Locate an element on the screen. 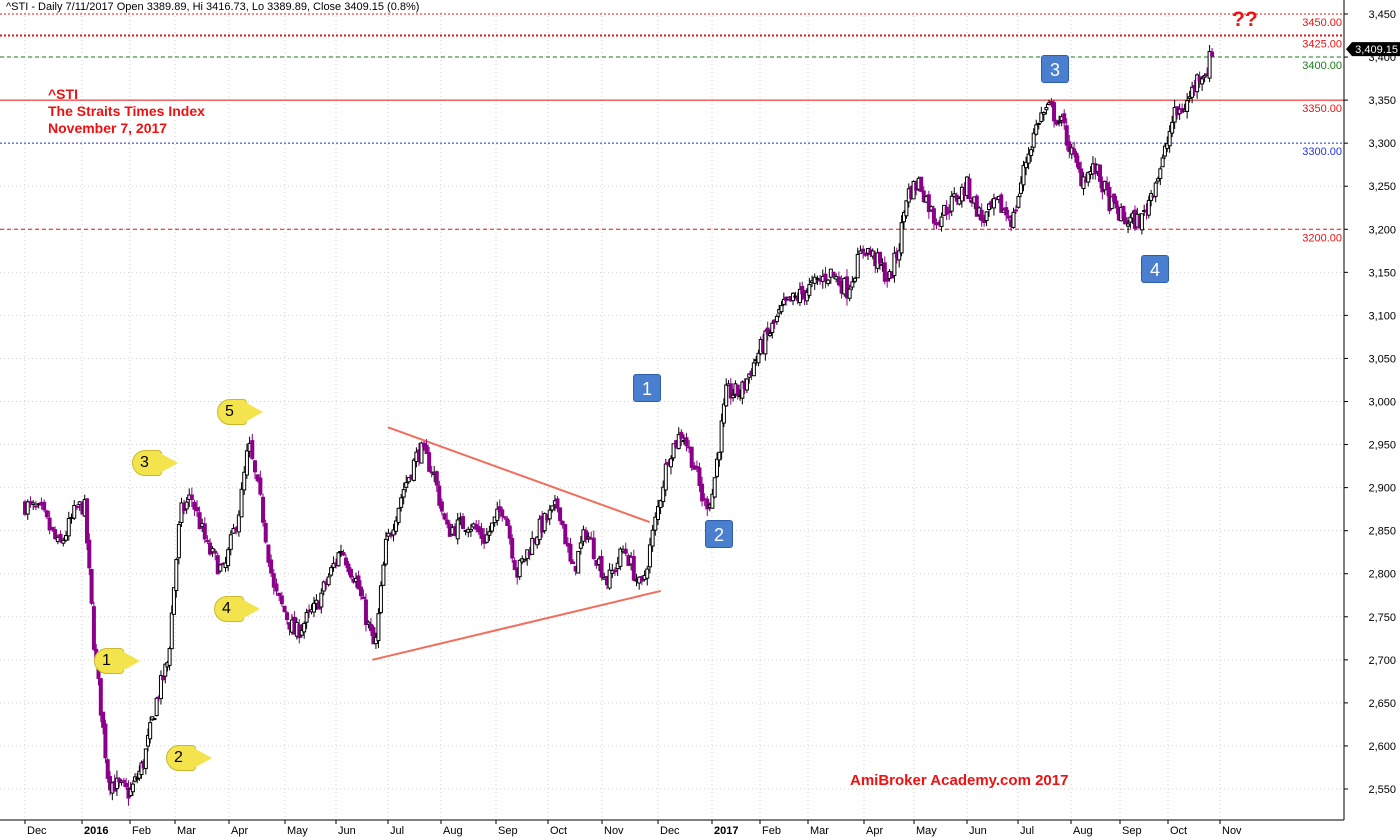 Image resolution: width=1400 pixels, height=838 pixels. y-tick-label: 3,350 is located at coordinates (1382, 101).